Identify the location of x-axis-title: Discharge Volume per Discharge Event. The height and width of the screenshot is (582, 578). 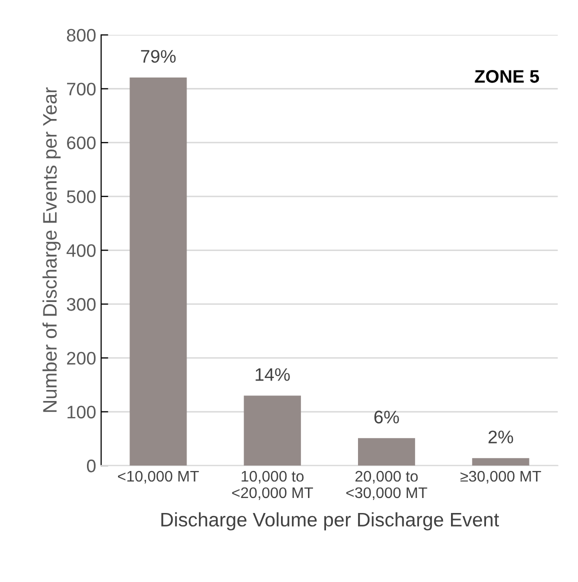
(330, 521).